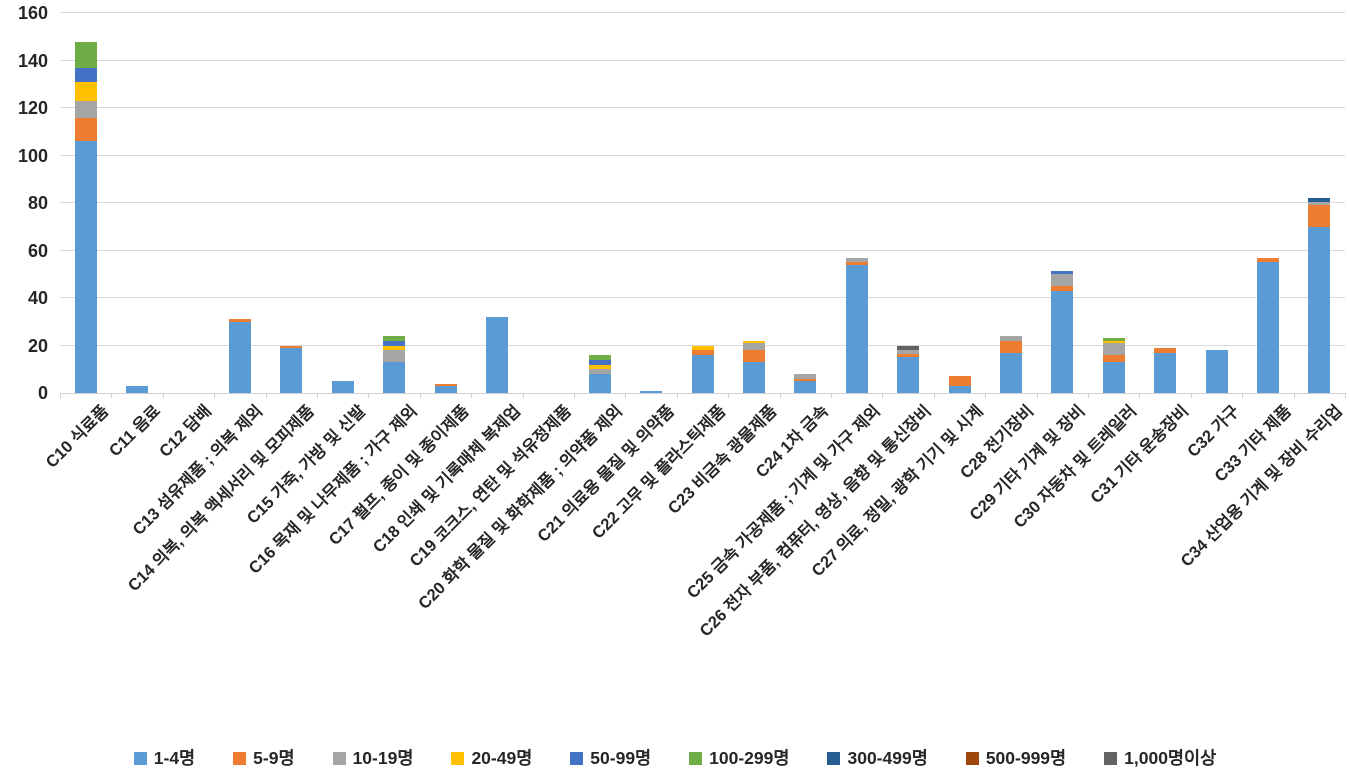  I want to click on legend-item: 1,000명이상, so click(1160, 758).